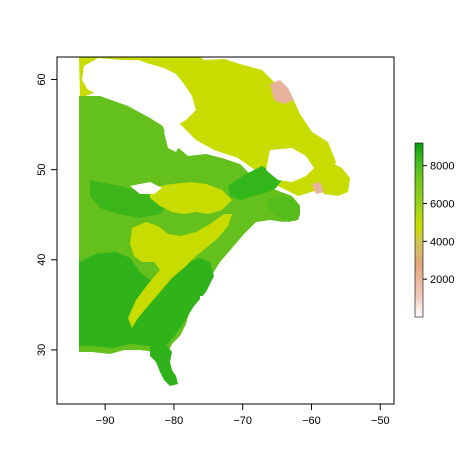 The image size is (474, 474). Describe the element at coordinates (164, 365) in the screenshot. I see `florida-peninsula` at that location.